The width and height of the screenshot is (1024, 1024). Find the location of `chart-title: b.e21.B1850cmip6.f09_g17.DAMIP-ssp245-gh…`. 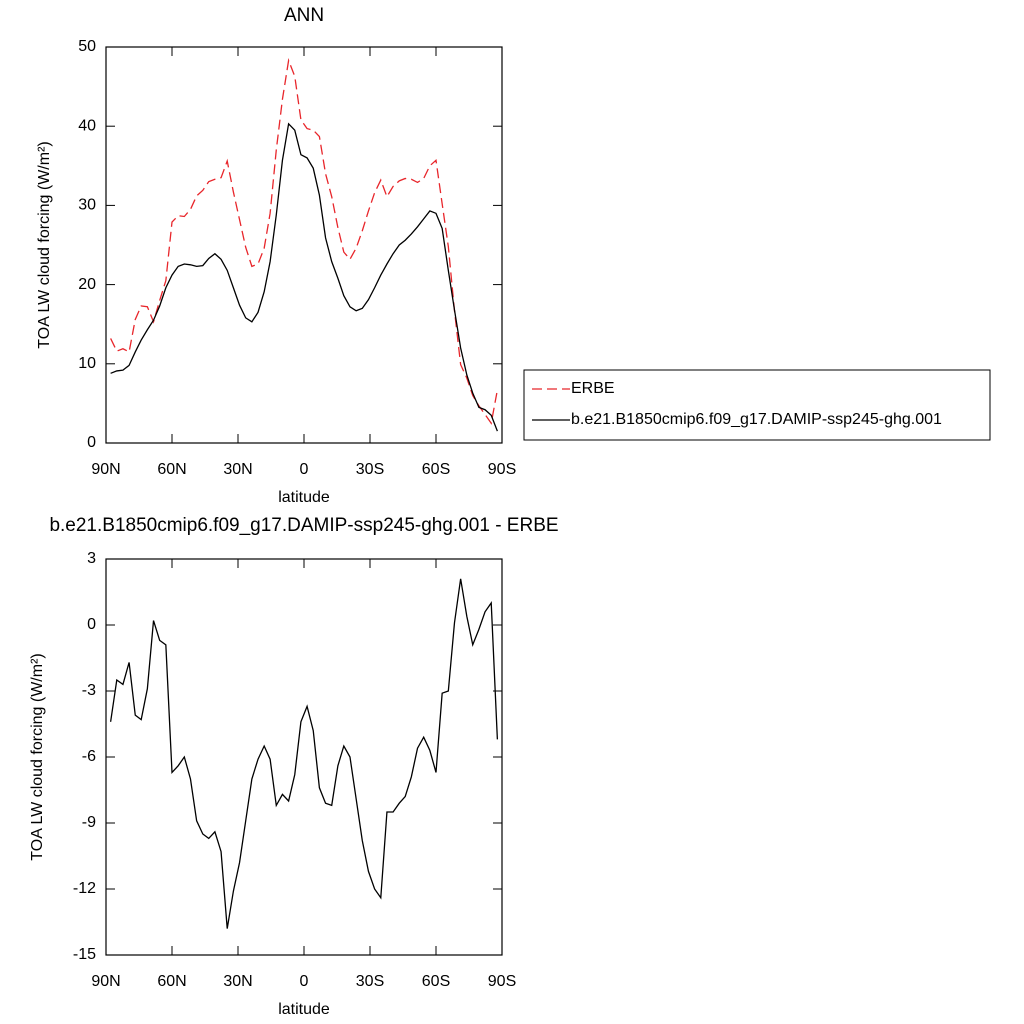

chart-title: b.e21.B1850cmip6.f09_g17.DAMIP-ssp245-gh… is located at coordinates (303, 525).